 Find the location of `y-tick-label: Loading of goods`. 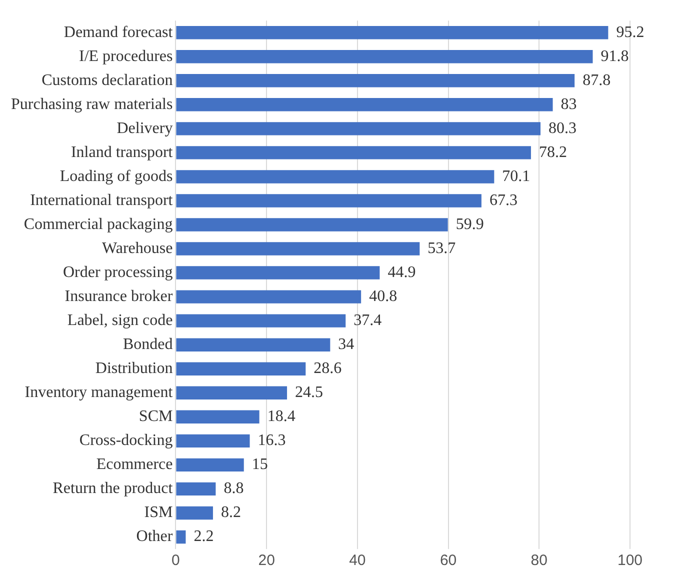

y-tick-label: Loading of goods is located at coordinates (116, 176).